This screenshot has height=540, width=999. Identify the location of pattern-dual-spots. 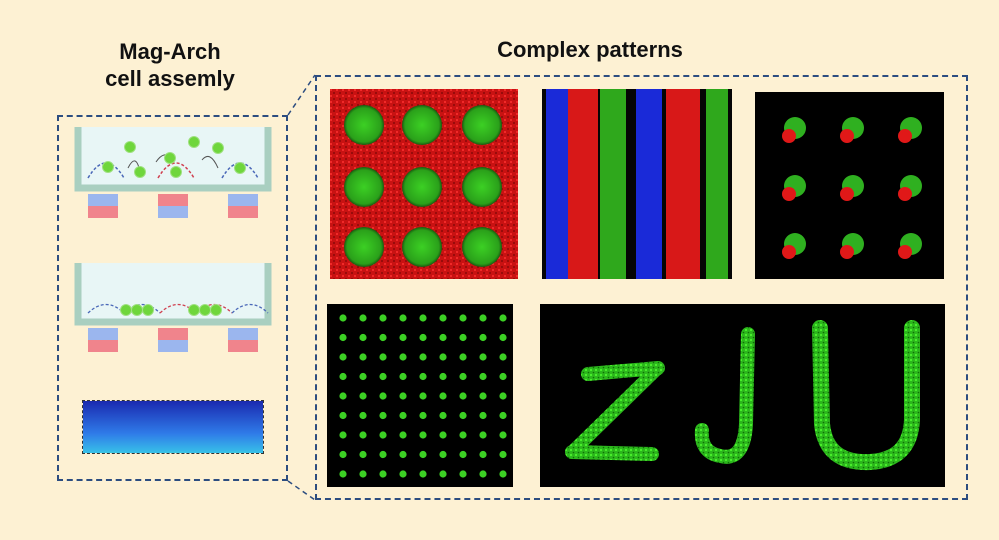
(849, 185).